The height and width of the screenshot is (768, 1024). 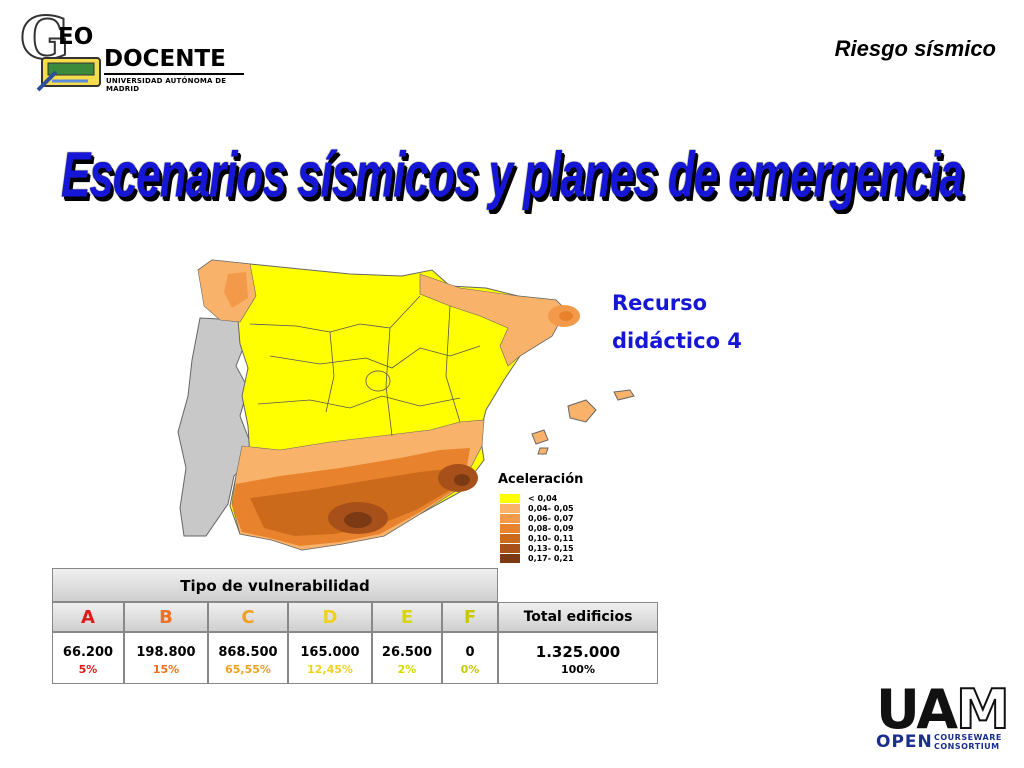 What do you see at coordinates (582, 411) in the screenshot?
I see `map-mallorca` at bounding box center [582, 411].